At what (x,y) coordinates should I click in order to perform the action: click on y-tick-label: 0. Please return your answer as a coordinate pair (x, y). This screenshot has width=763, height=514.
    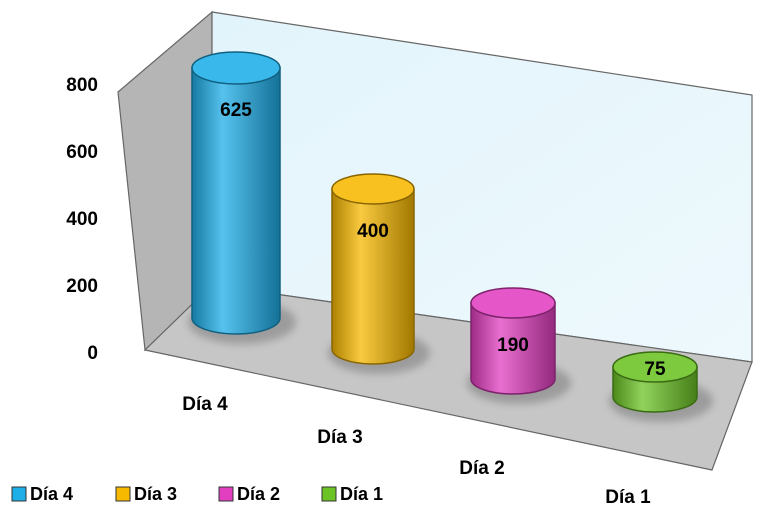
    Looking at the image, I should click on (92, 353).